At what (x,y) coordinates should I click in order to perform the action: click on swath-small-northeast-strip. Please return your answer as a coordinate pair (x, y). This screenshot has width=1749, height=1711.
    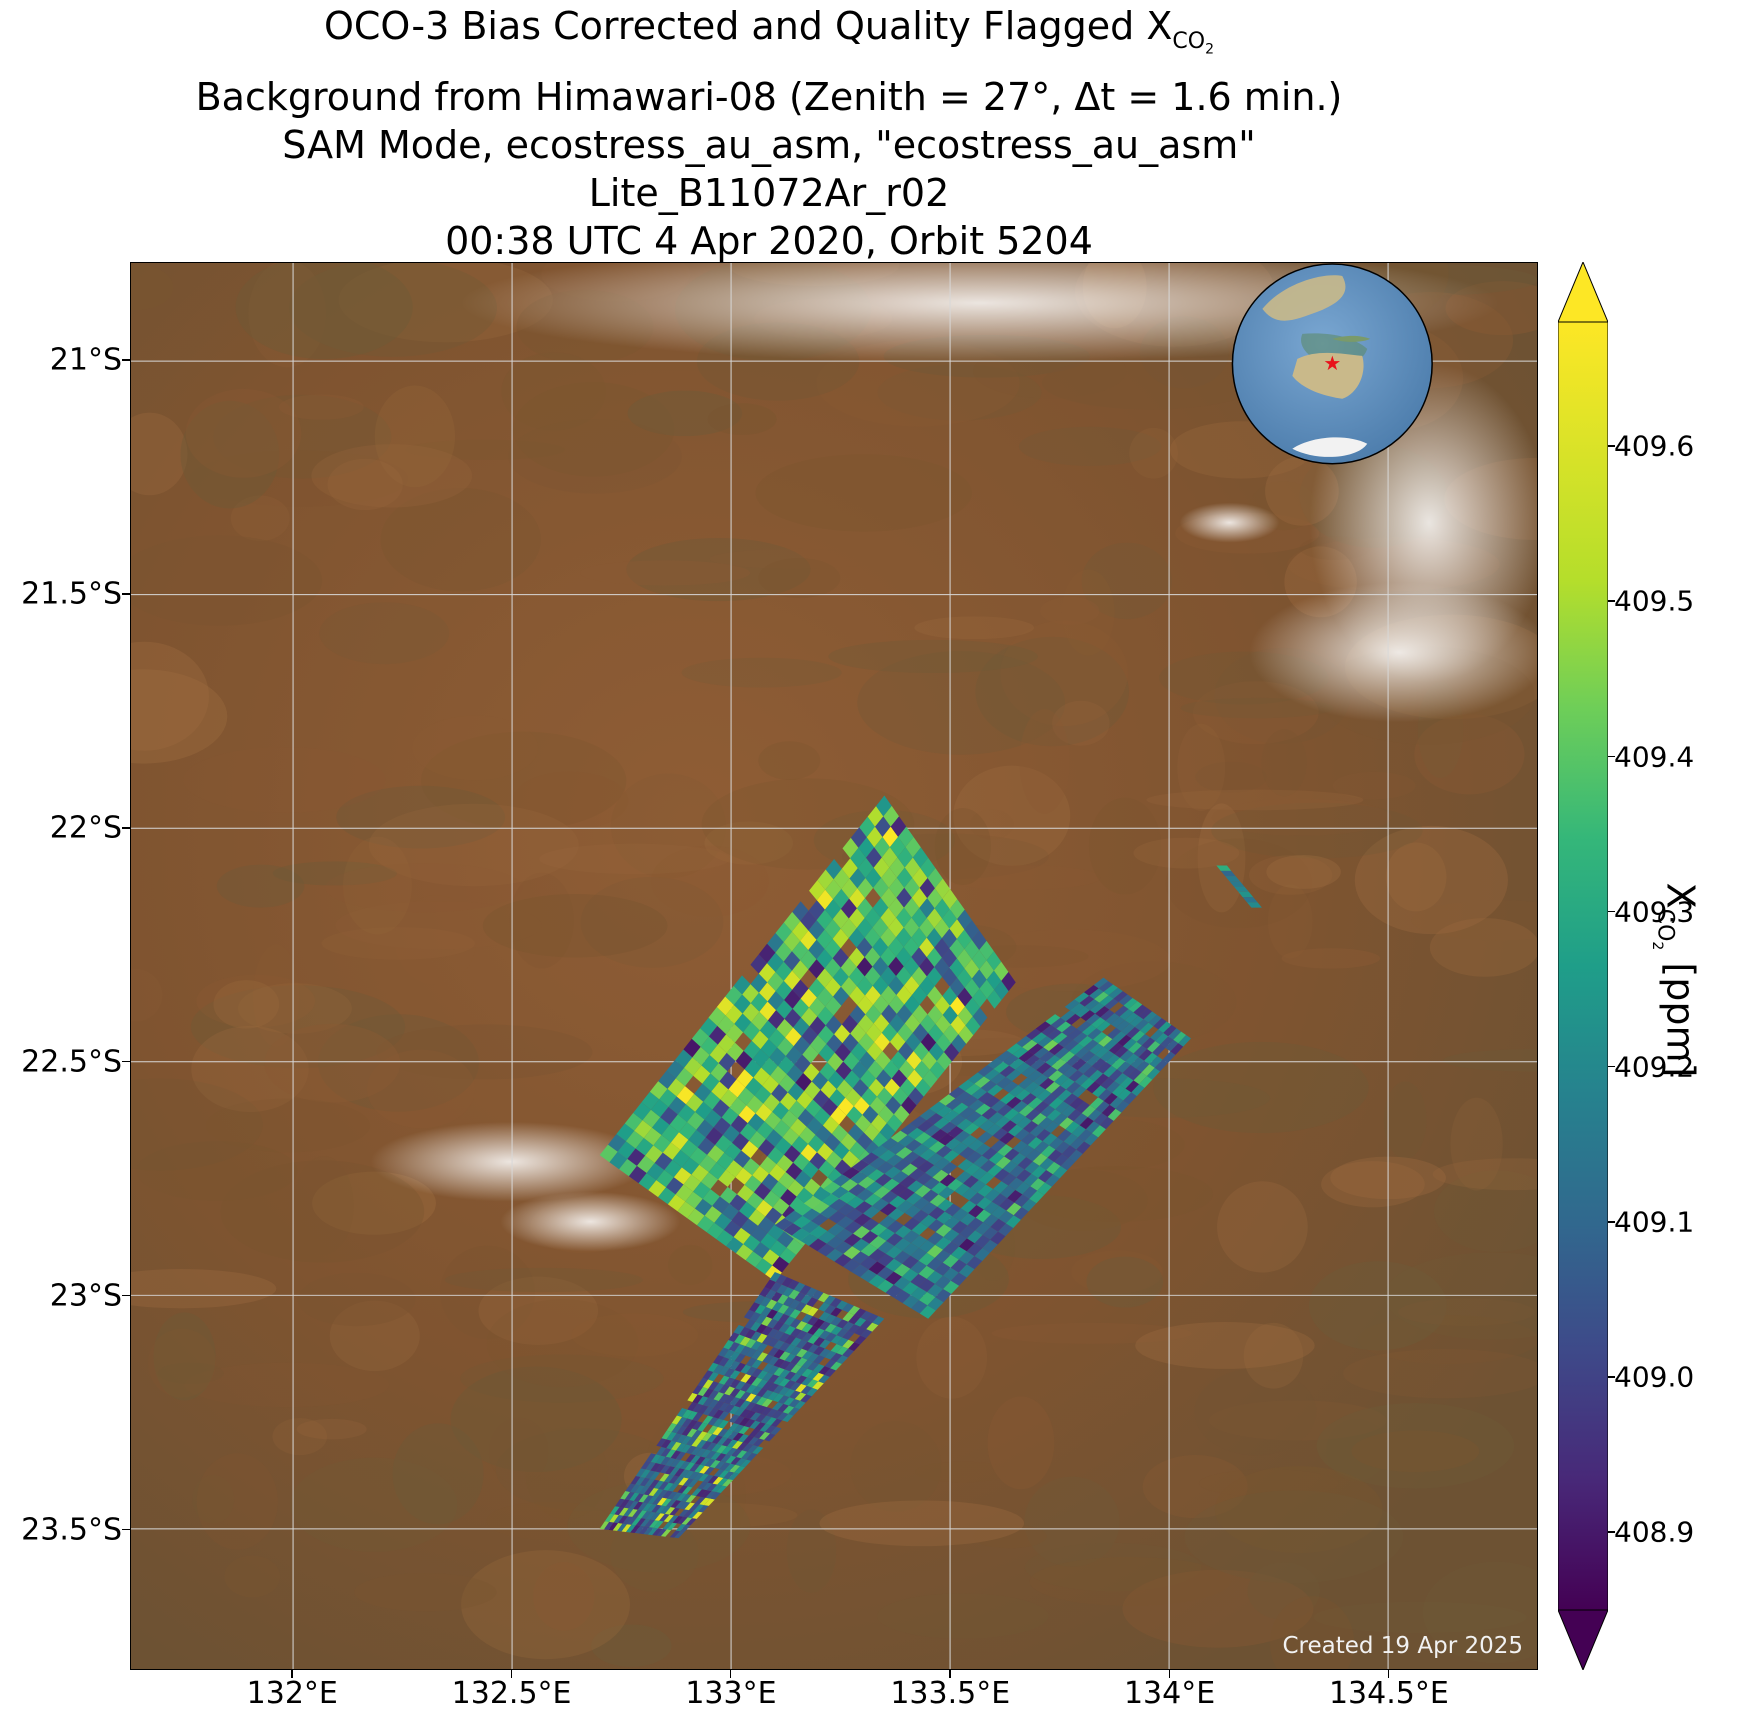
    Looking at the image, I should click on (1239, 886).